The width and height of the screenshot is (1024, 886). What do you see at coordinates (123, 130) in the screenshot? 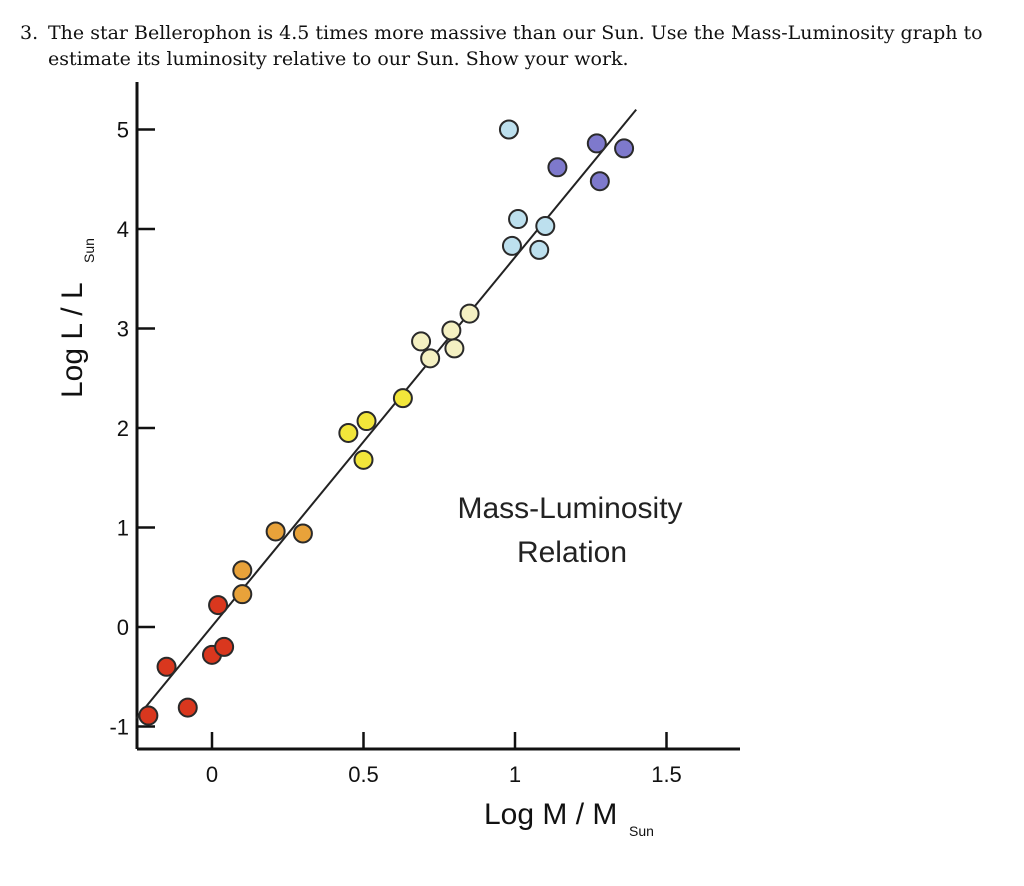
I see `y-tick-label: 5` at bounding box center [123, 130].